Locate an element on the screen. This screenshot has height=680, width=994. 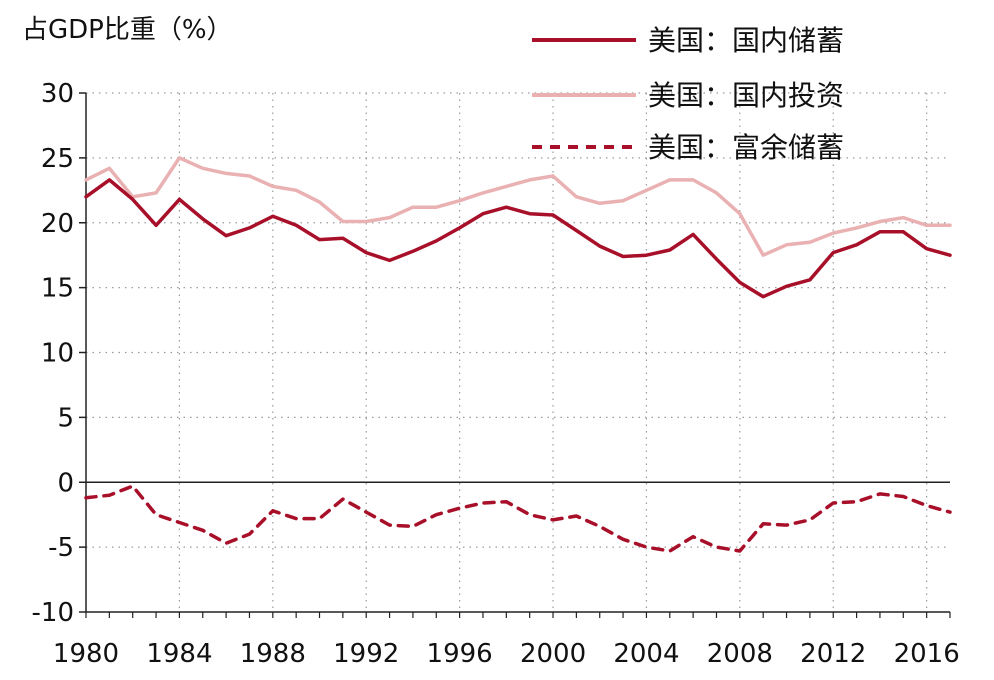
series-line-domestic-investment is located at coordinates (518, 206).